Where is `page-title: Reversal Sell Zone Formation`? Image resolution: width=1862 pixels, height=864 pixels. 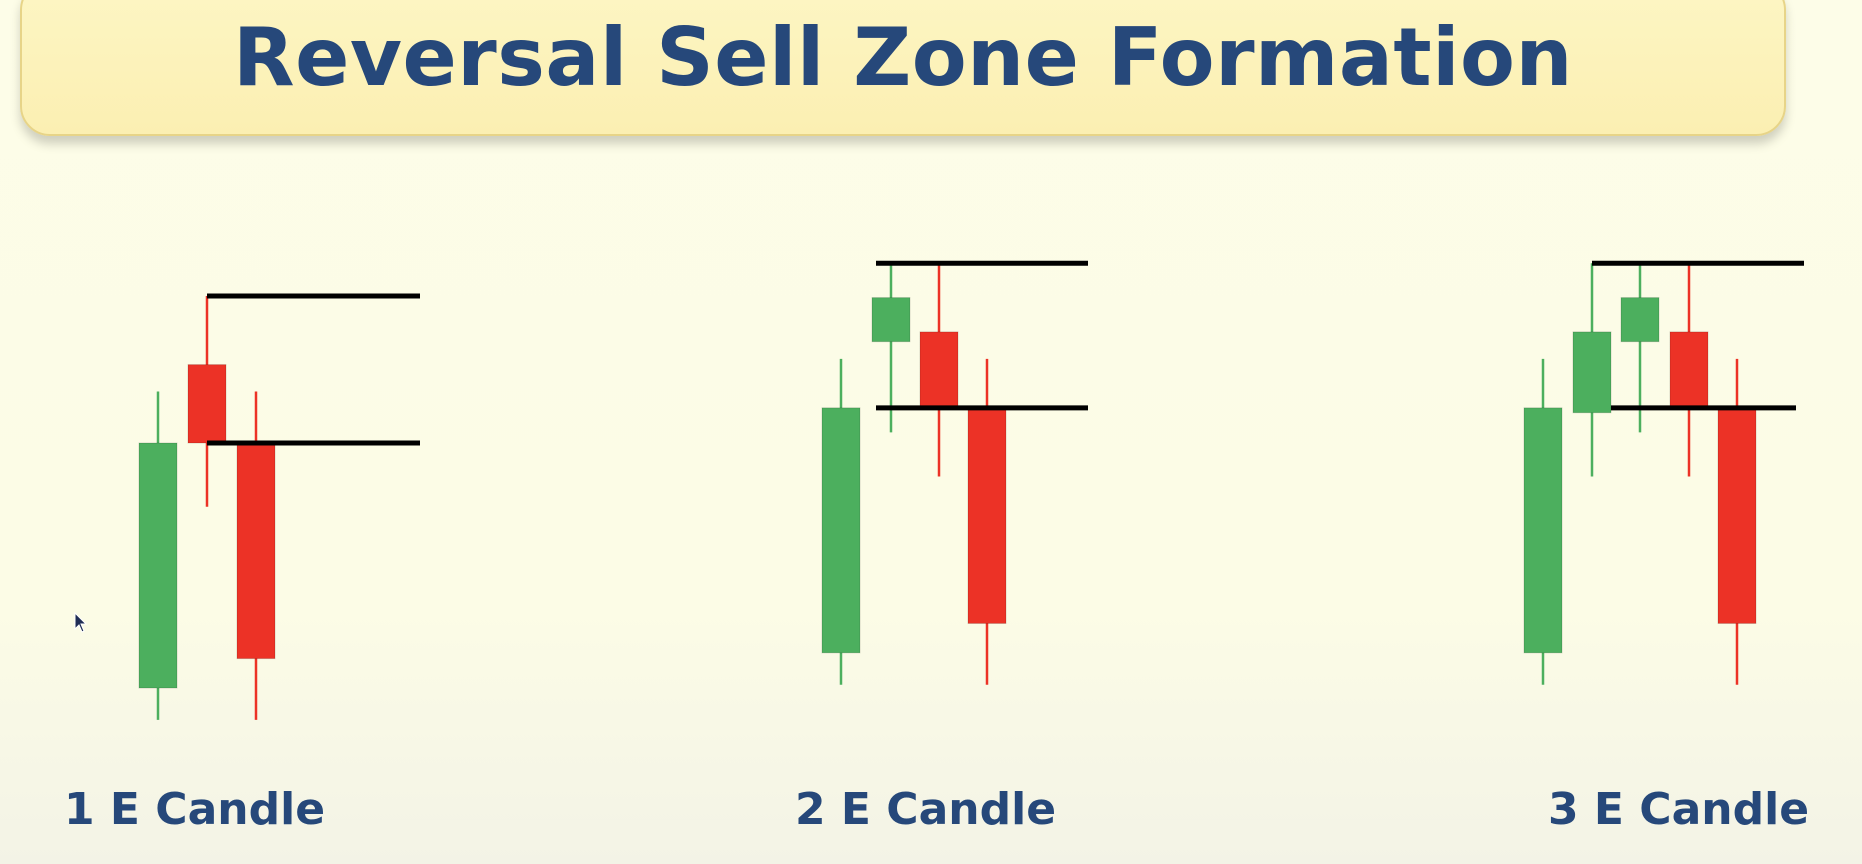 page-title: Reversal Sell Zone Formation is located at coordinates (903, 57).